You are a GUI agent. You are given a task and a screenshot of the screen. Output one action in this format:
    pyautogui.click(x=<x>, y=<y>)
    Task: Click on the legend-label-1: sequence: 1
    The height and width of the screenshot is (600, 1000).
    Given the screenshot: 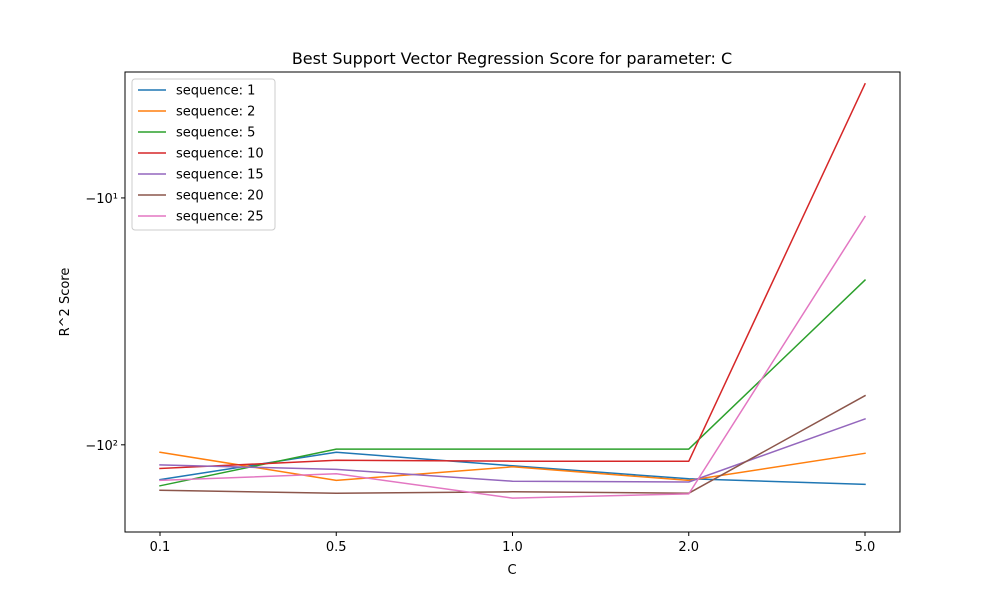 What is the action you would take?
    pyautogui.click(x=215, y=91)
    